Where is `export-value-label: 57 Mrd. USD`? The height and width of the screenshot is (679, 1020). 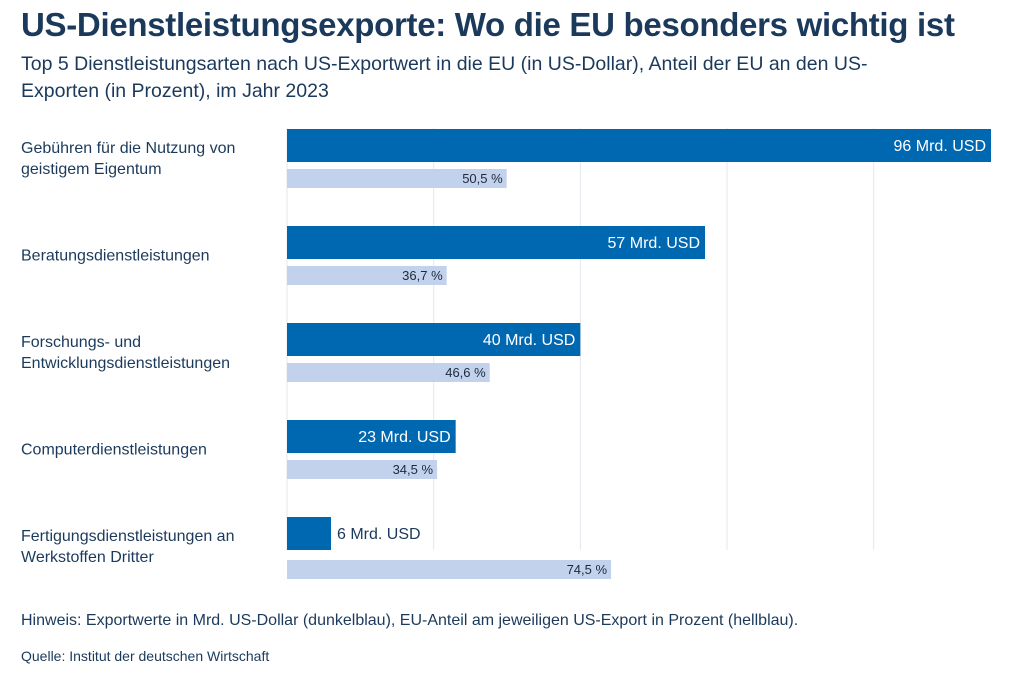 export-value-label: 57 Mrd. USD is located at coordinates (654, 243).